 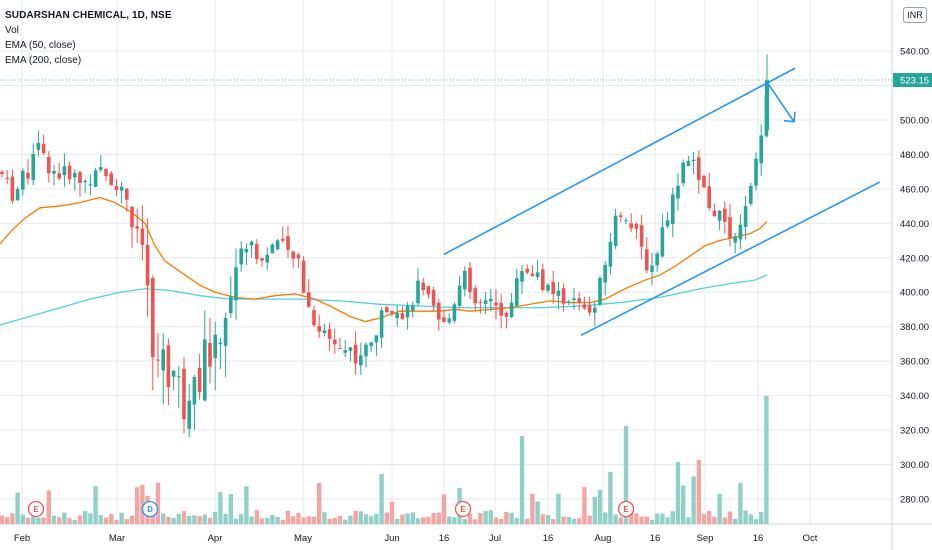 What do you see at coordinates (88, 15) in the screenshot?
I see `symbol-title: SUDARSHAN CHEMICAL, 1D, NSE` at bounding box center [88, 15].